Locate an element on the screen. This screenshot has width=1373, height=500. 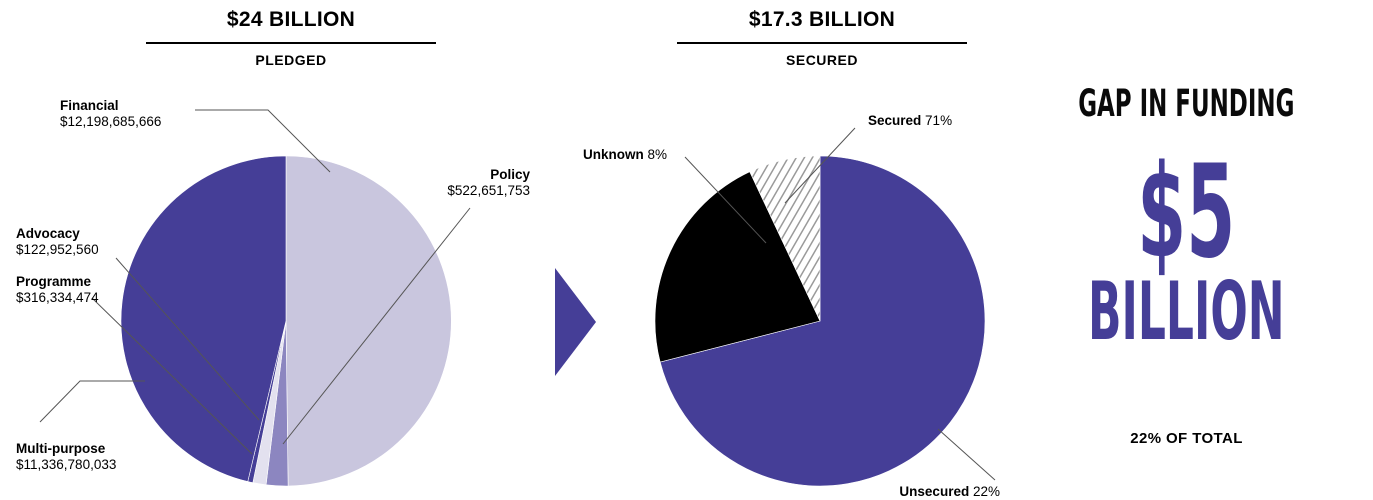
policy-label-name: Policy is located at coordinates (510, 174).